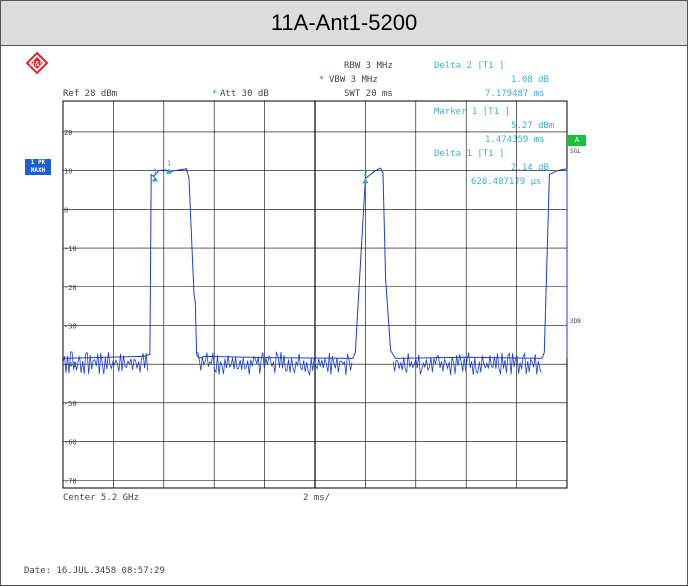 The width and height of the screenshot is (688, 587). Describe the element at coordinates (515, 94) in the screenshot. I see `delta2-time: 7.179487 ms` at that location.